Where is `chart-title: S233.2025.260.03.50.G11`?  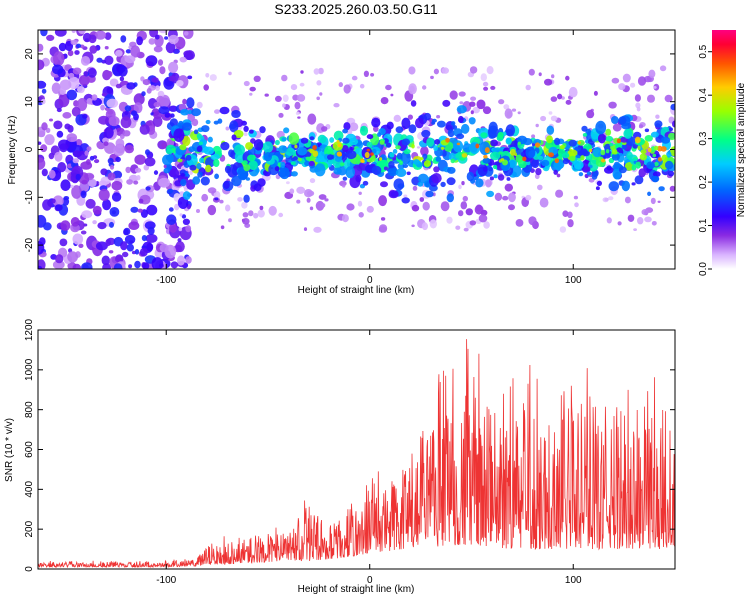 chart-title: S233.2025.260.03.50.G11 is located at coordinates (355, 9).